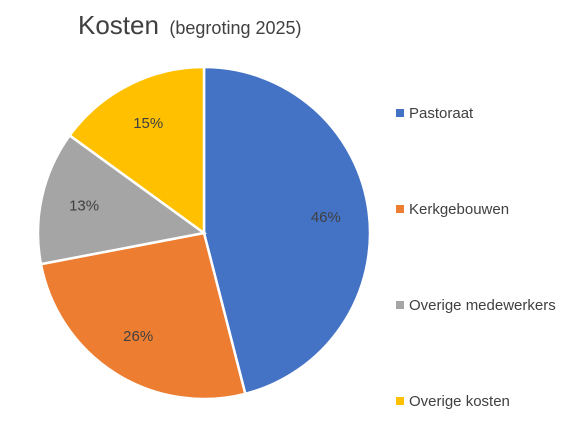 The width and height of the screenshot is (588, 430). I want to click on legend-item-1: Kerkgebouwen, so click(452, 209).